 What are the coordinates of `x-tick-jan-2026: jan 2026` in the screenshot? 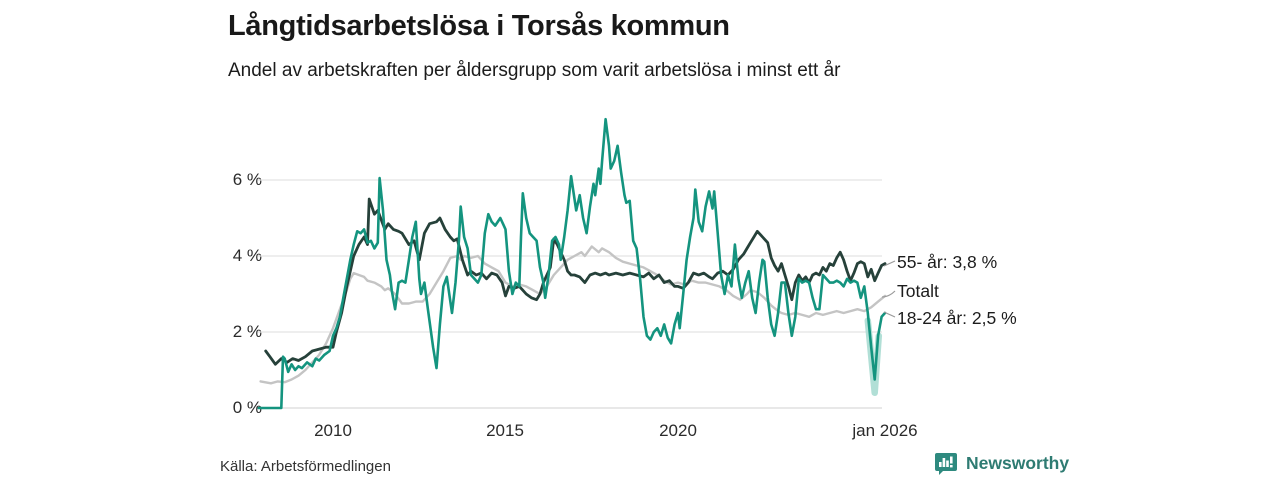 It's located at (885, 430).